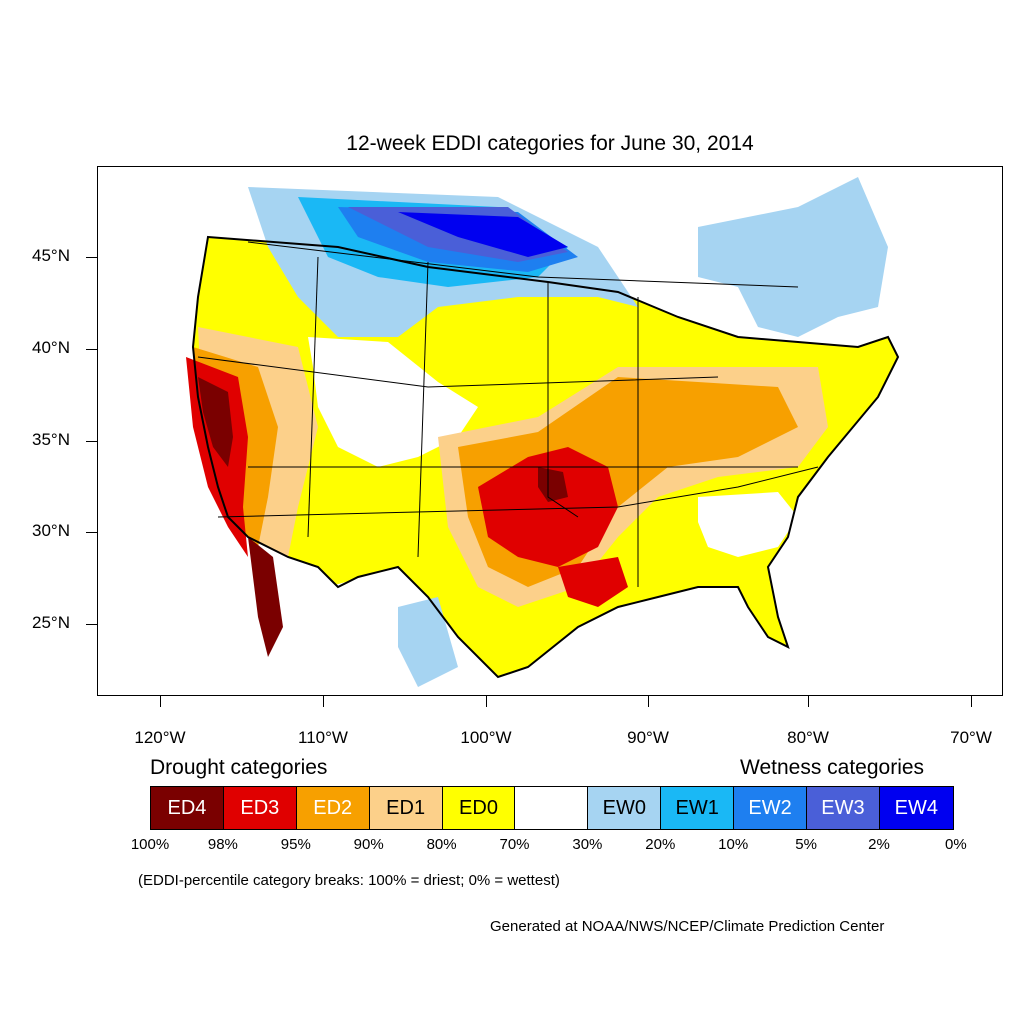  I want to click on y-label-40n: 40°N, so click(51, 347).